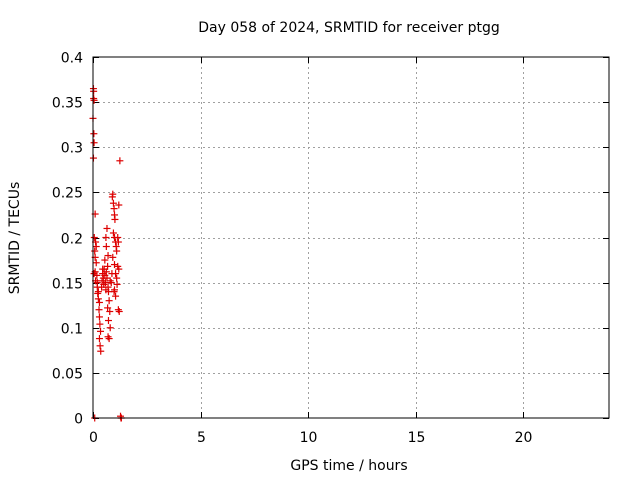 This screenshot has width=640, height=480. I want to click on x-tick-label: 10, so click(309, 438).